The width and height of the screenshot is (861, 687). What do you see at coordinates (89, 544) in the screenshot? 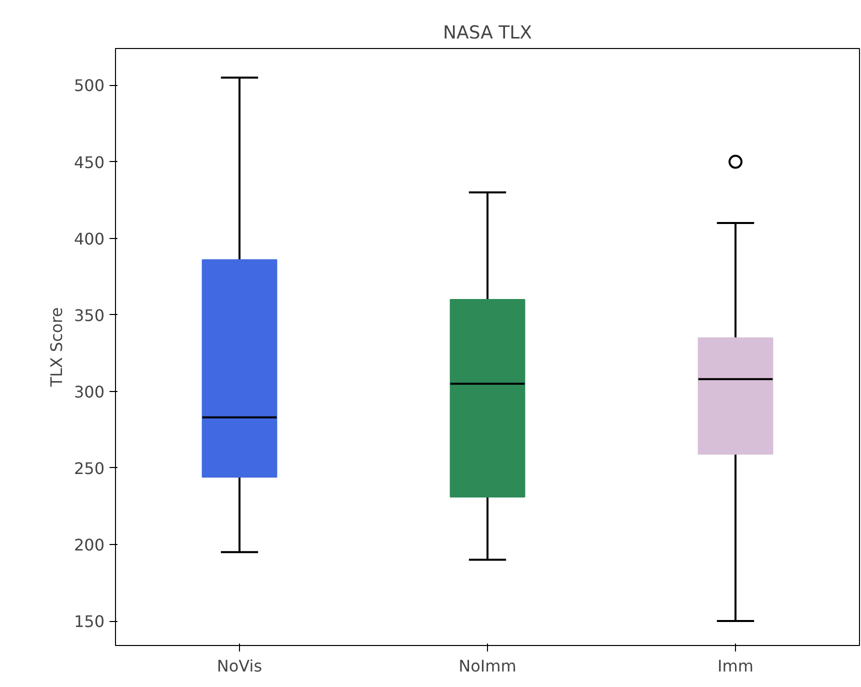
I see `y-tick-label: 200` at bounding box center [89, 544].